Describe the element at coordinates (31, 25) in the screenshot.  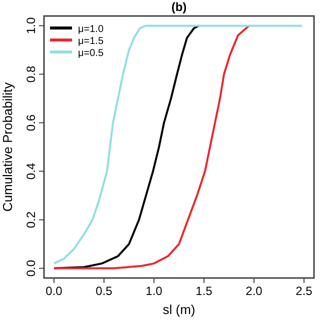
I see `y-tick-label: 1.0` at that location.